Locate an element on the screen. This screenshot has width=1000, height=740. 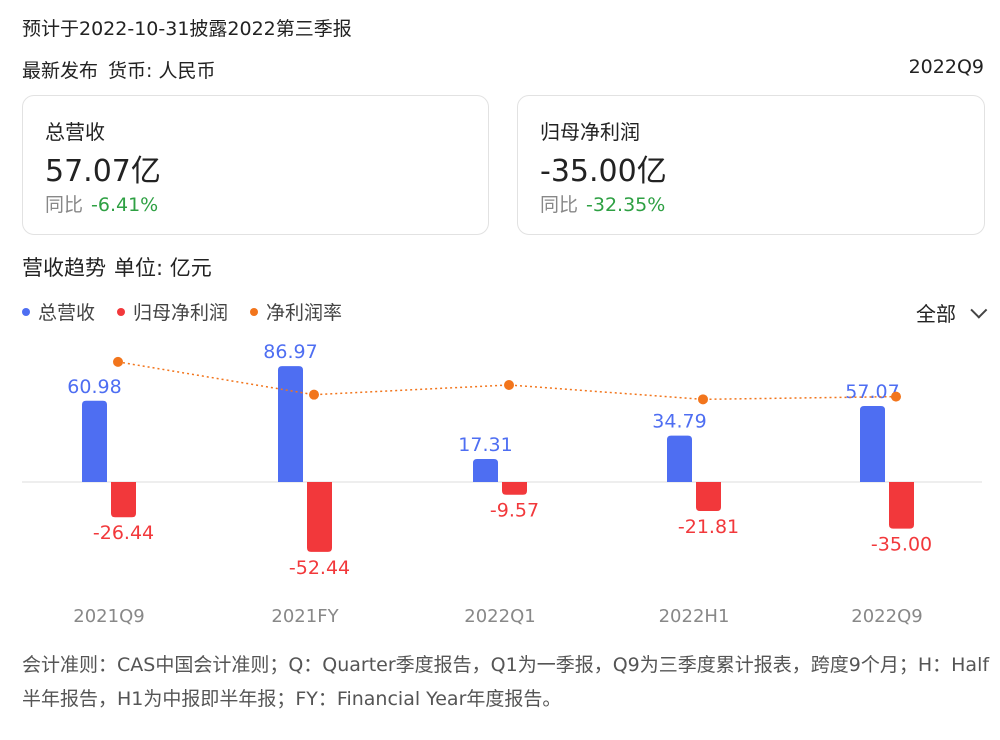
revenue-card-value: 57.07亿 is located at coordinates (103, 171).